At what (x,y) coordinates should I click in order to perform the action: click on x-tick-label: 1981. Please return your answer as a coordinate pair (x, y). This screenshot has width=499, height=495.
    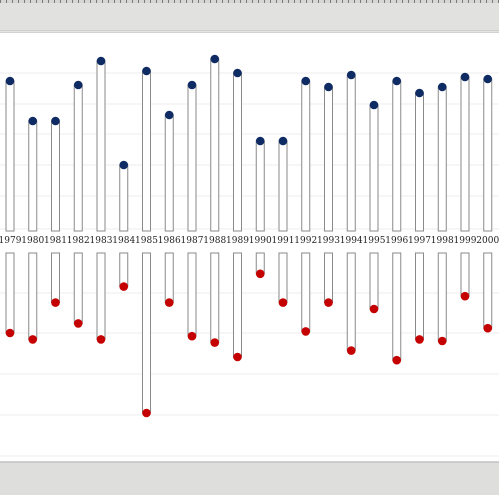
    Looking at the image, I should click on (55, 241).